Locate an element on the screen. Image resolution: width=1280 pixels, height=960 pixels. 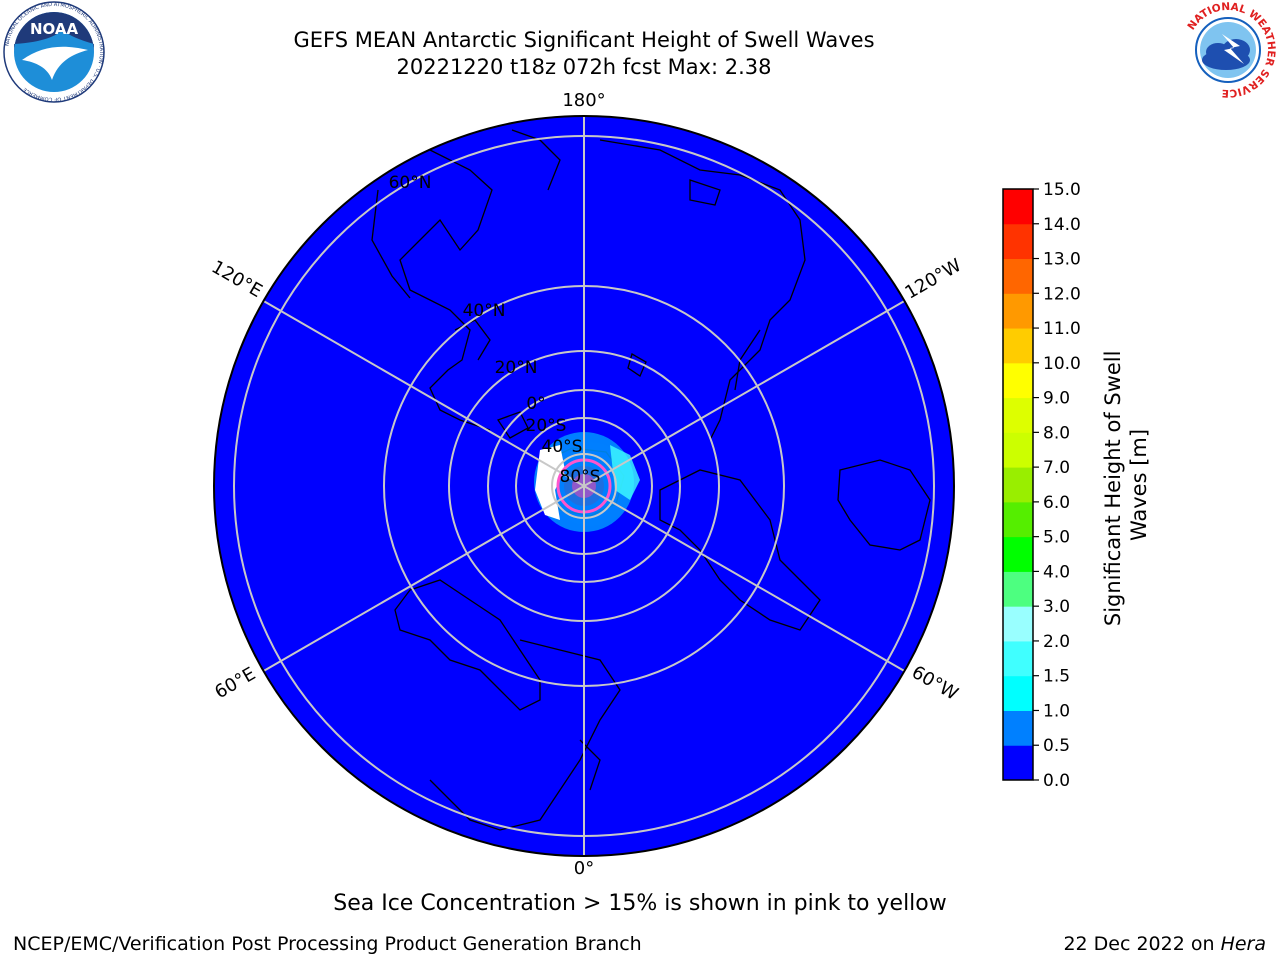
lon-label-0: 0° is located at coordinates (584, 868).